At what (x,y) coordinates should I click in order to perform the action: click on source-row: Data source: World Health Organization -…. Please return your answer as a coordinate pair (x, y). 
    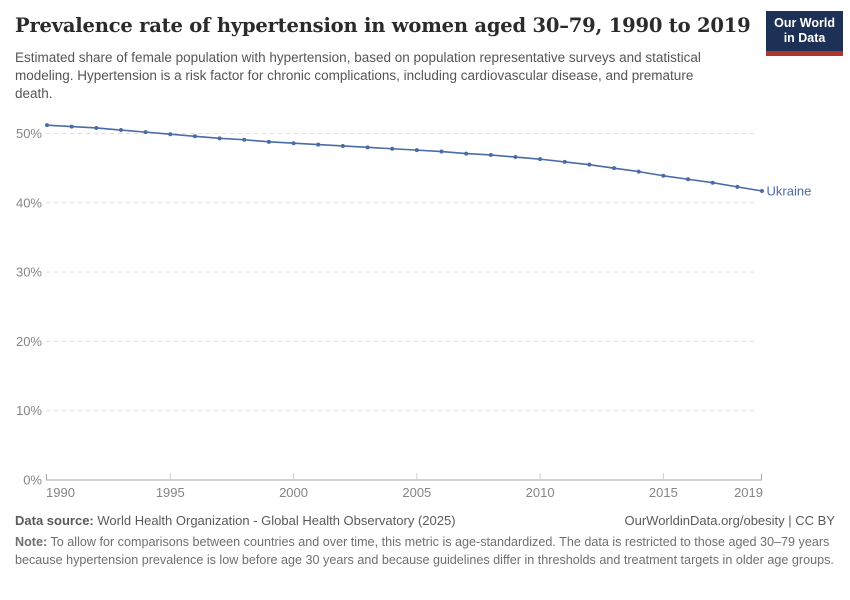
    Looking at the image, I should click on (425, 520).